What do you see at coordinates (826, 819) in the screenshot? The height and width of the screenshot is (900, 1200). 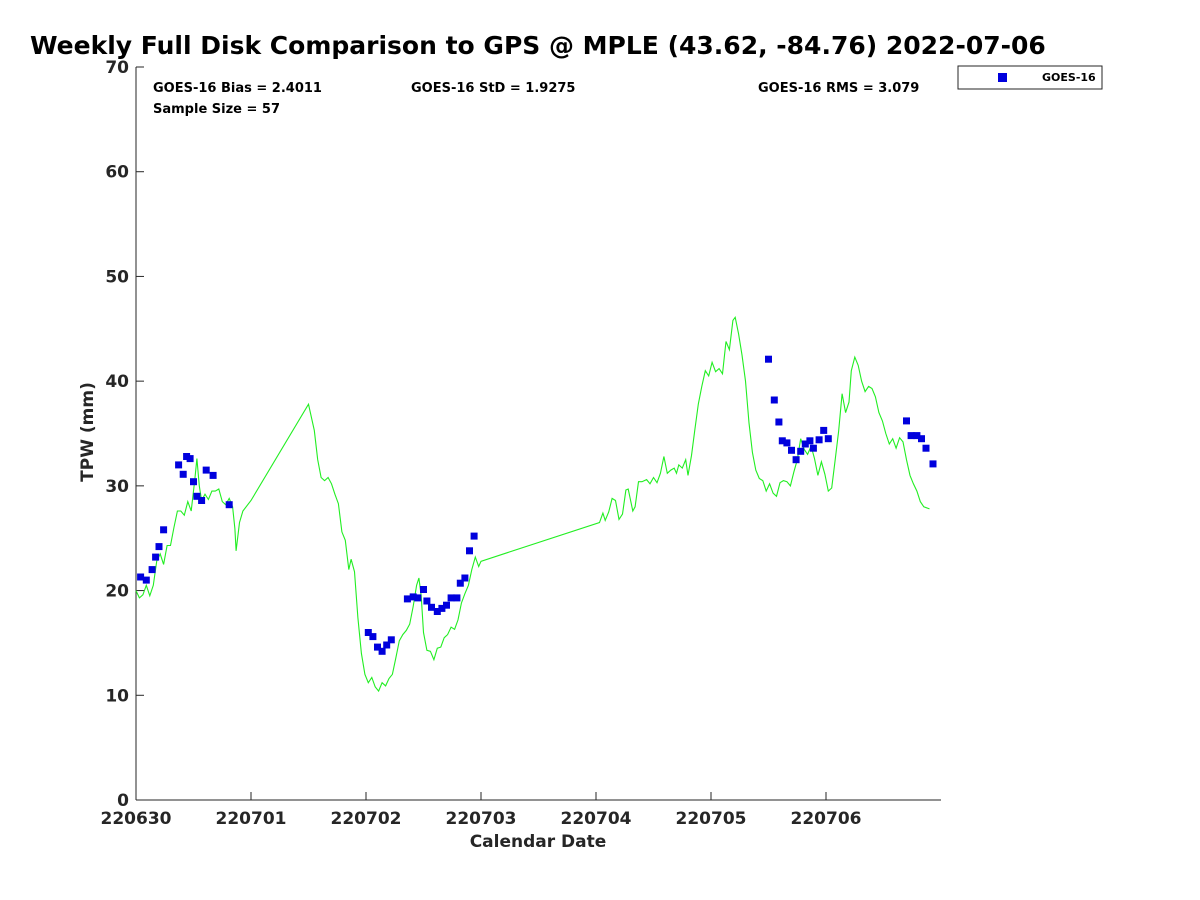 I see `x-tick-label: 220706` at bounding box center [826, 819].